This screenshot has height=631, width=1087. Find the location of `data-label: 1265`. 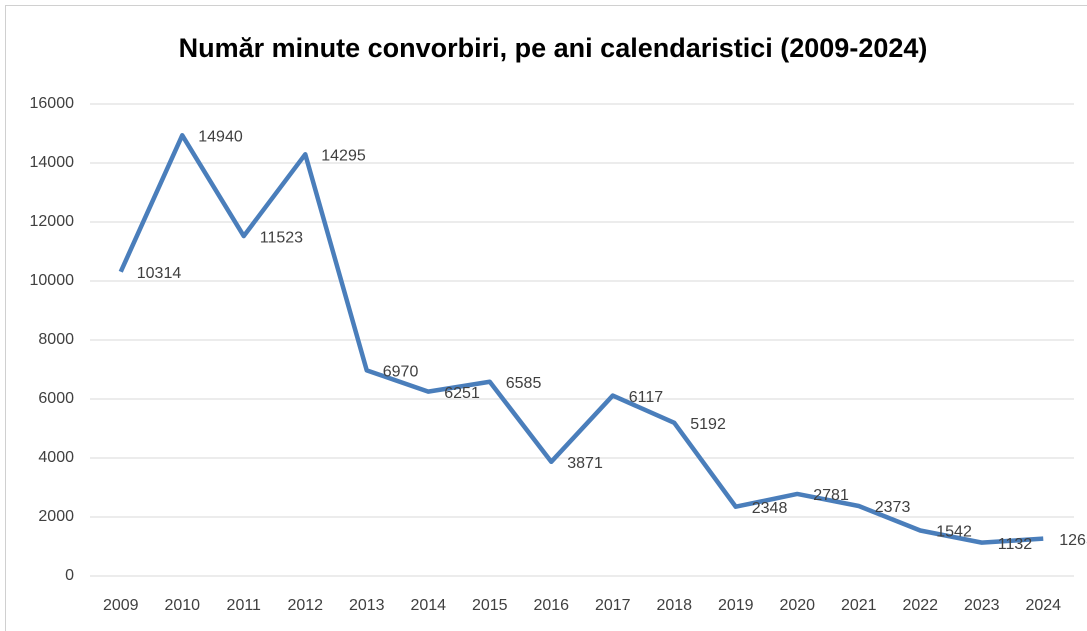

data-label: 1265 is located at coordinates (1073, 540).